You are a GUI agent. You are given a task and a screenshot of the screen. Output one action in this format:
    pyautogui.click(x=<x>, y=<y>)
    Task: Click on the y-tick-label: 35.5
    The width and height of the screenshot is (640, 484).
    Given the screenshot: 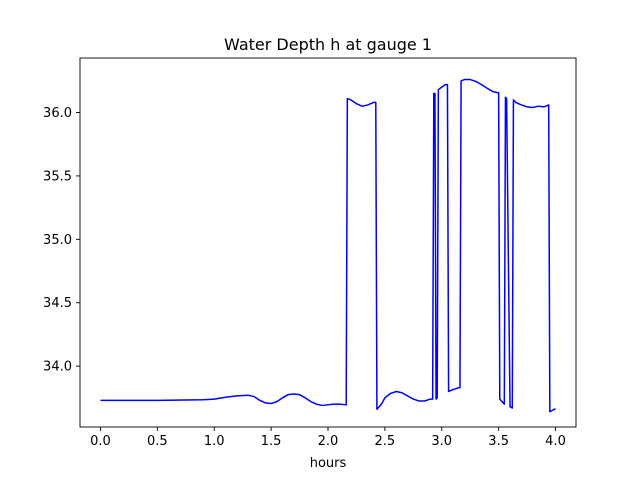 What is the action you would take?
    pyautogui.click(x=57, y=176)
    